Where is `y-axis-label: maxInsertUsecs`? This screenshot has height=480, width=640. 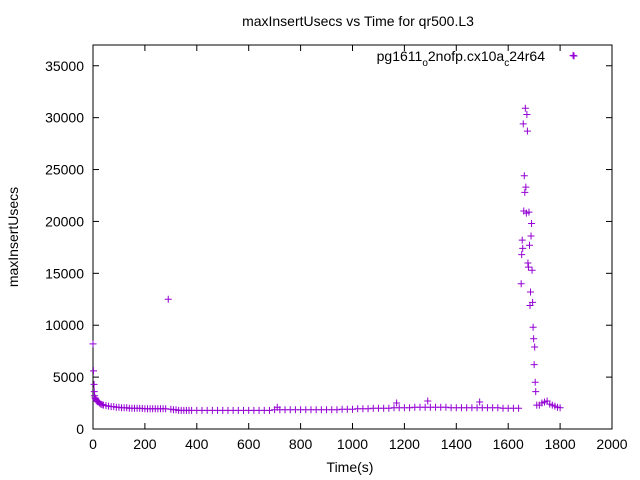
y-axis-label: maxInsertUsecs is located at coordinates (13, 237).